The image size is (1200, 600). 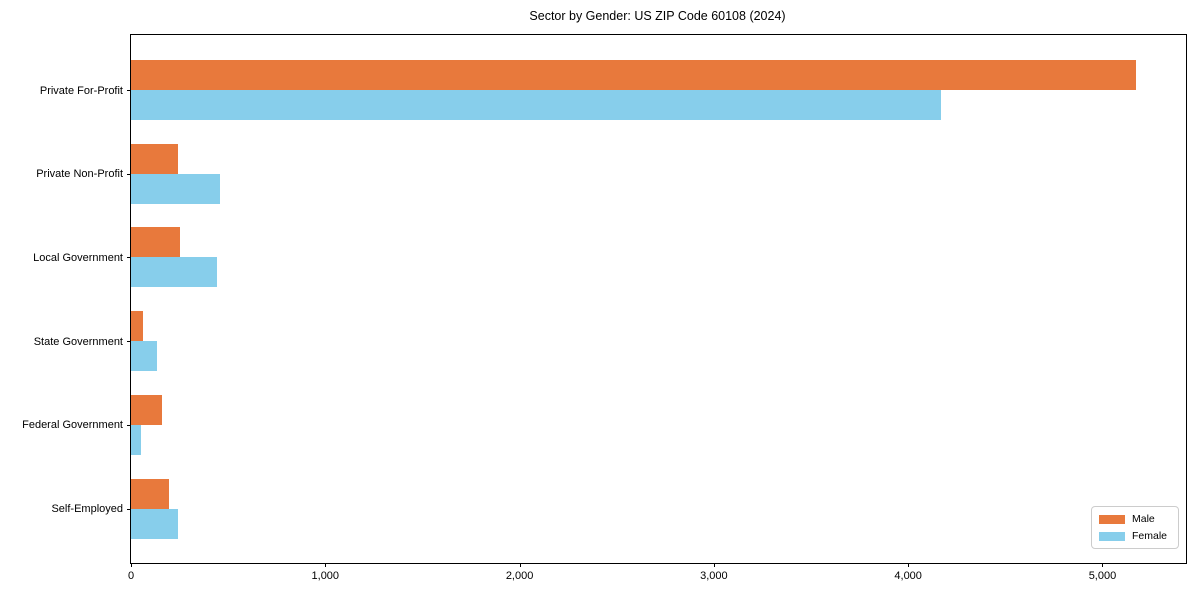 What do you see at coordinates (81, 90) in the screenshot?
I see `y-tick-label: Private For-Profit` at bounding box center [81, 90].